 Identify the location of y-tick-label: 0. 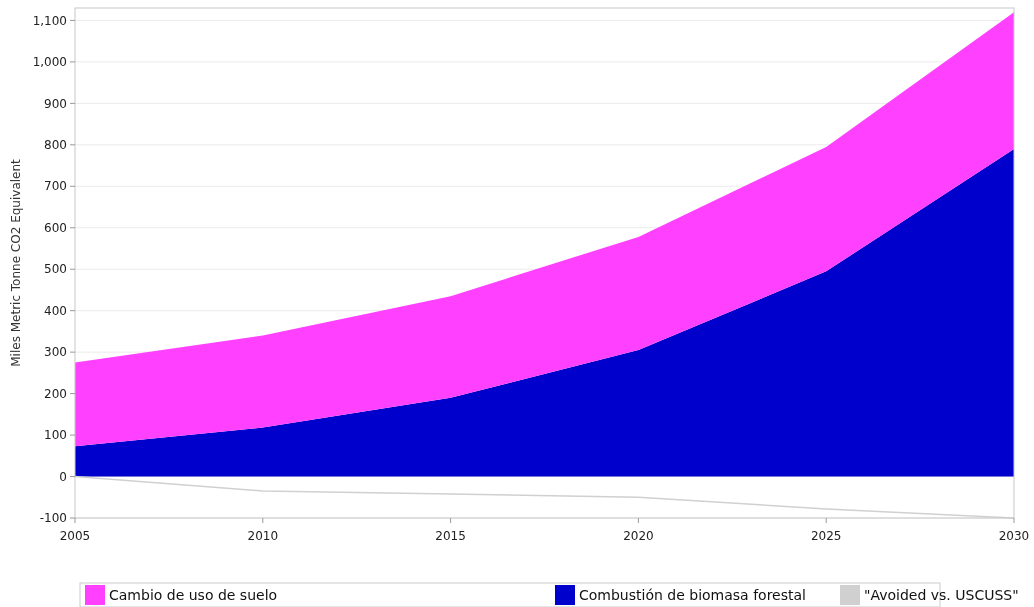
(63, 476).